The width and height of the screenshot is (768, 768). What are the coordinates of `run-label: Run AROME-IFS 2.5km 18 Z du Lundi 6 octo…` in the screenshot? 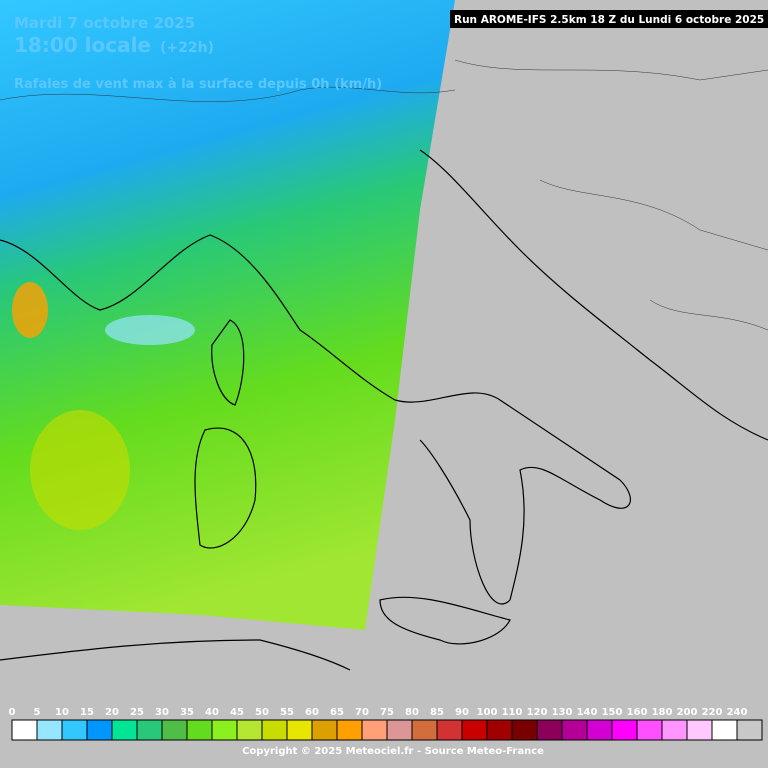 It's located at (609, 20).